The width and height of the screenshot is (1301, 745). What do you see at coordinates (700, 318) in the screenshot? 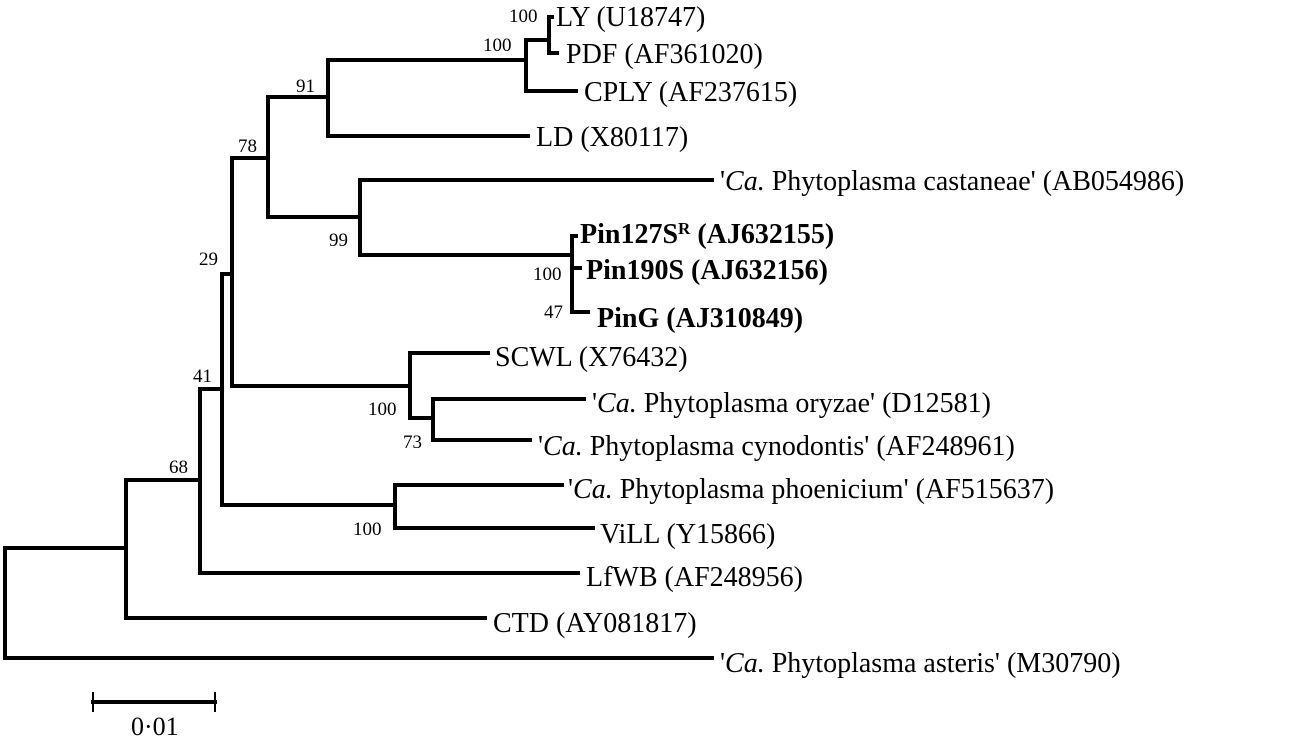
I see `leaf-ping: PinG (AJ310849)` at bounding box center [700, 318].